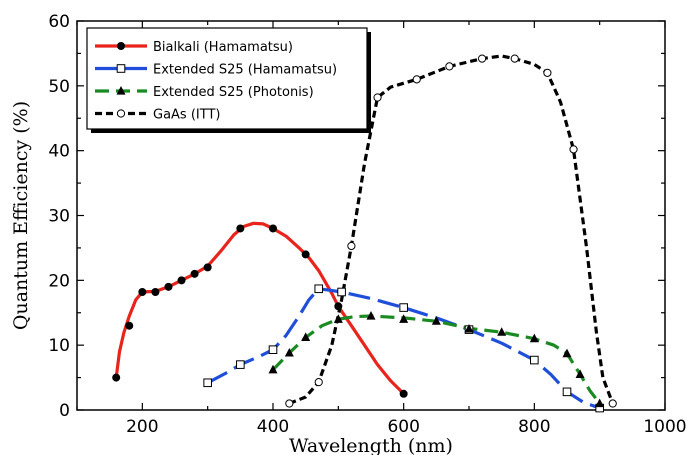 This screenshot has width=692, height=455. What do you see at coordinates (273, 427) in the screenshot?
I see `x-tick-label: 400` at bounding box center [273, 427].